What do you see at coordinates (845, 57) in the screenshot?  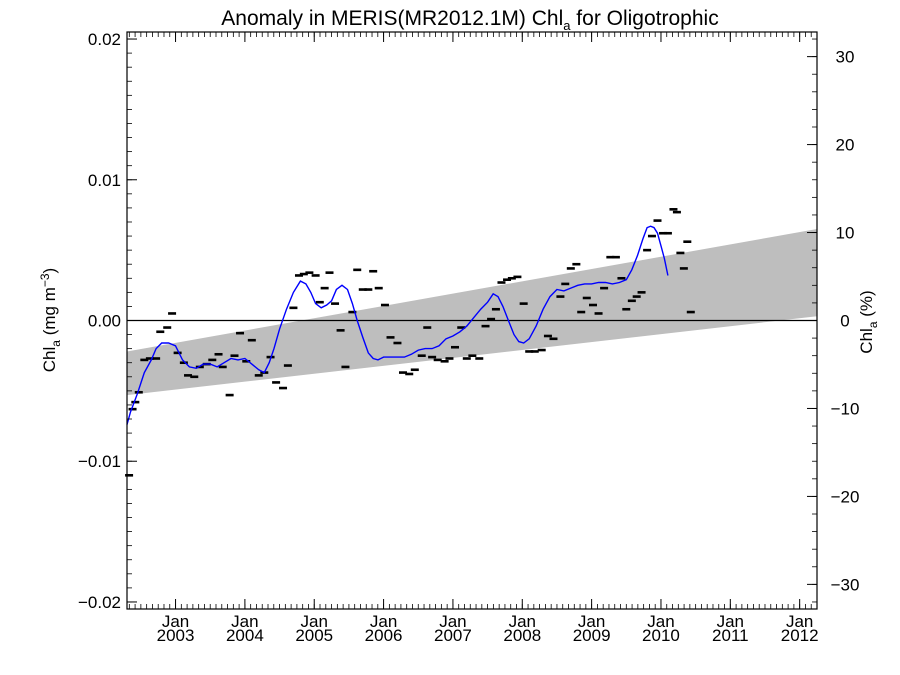 I see `y2-tick-label: 30` at bounding box center [845, 57].